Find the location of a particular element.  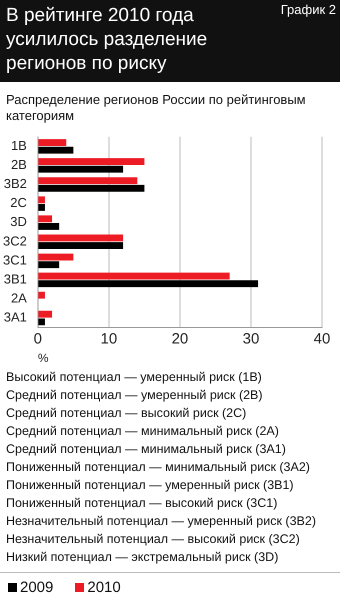

y-tick-label: 2А is located at coordinates (19, 298).